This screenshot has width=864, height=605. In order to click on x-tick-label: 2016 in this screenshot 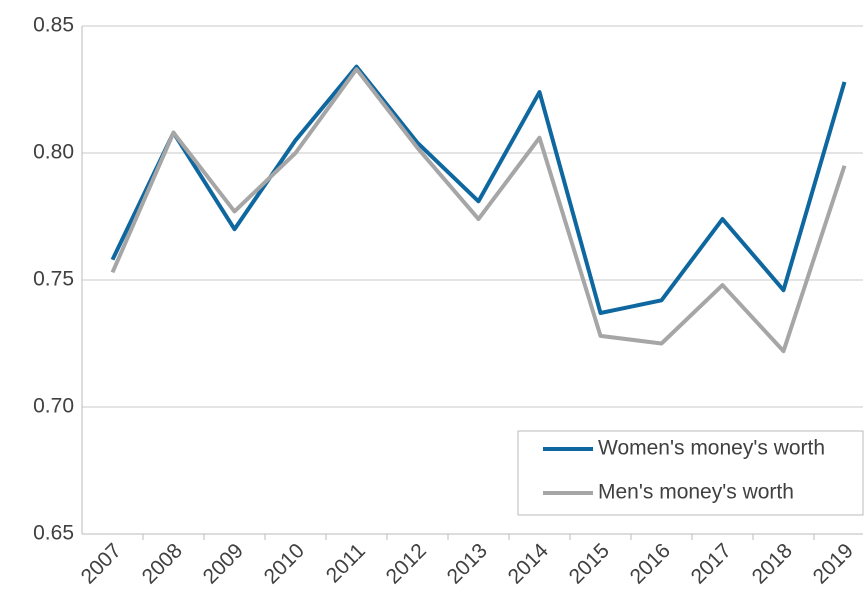, I will do `click(650, 563)`.